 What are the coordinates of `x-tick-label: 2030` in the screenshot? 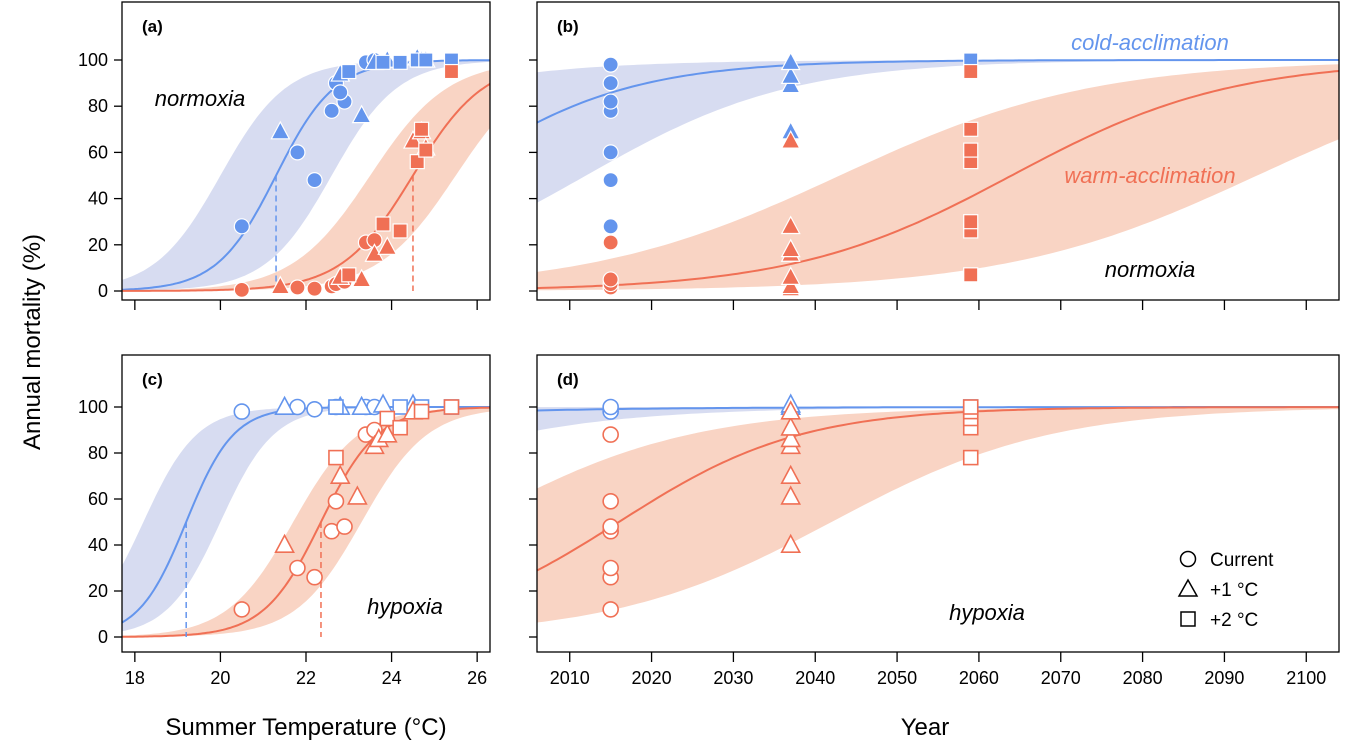 It's located at (733, 678).